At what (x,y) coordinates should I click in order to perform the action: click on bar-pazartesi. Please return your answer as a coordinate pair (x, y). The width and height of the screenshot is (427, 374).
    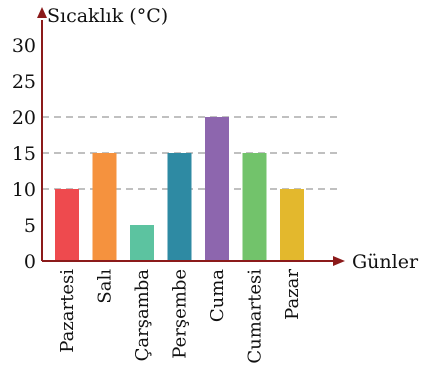
    Looking at the image, I should click on (67, 225).